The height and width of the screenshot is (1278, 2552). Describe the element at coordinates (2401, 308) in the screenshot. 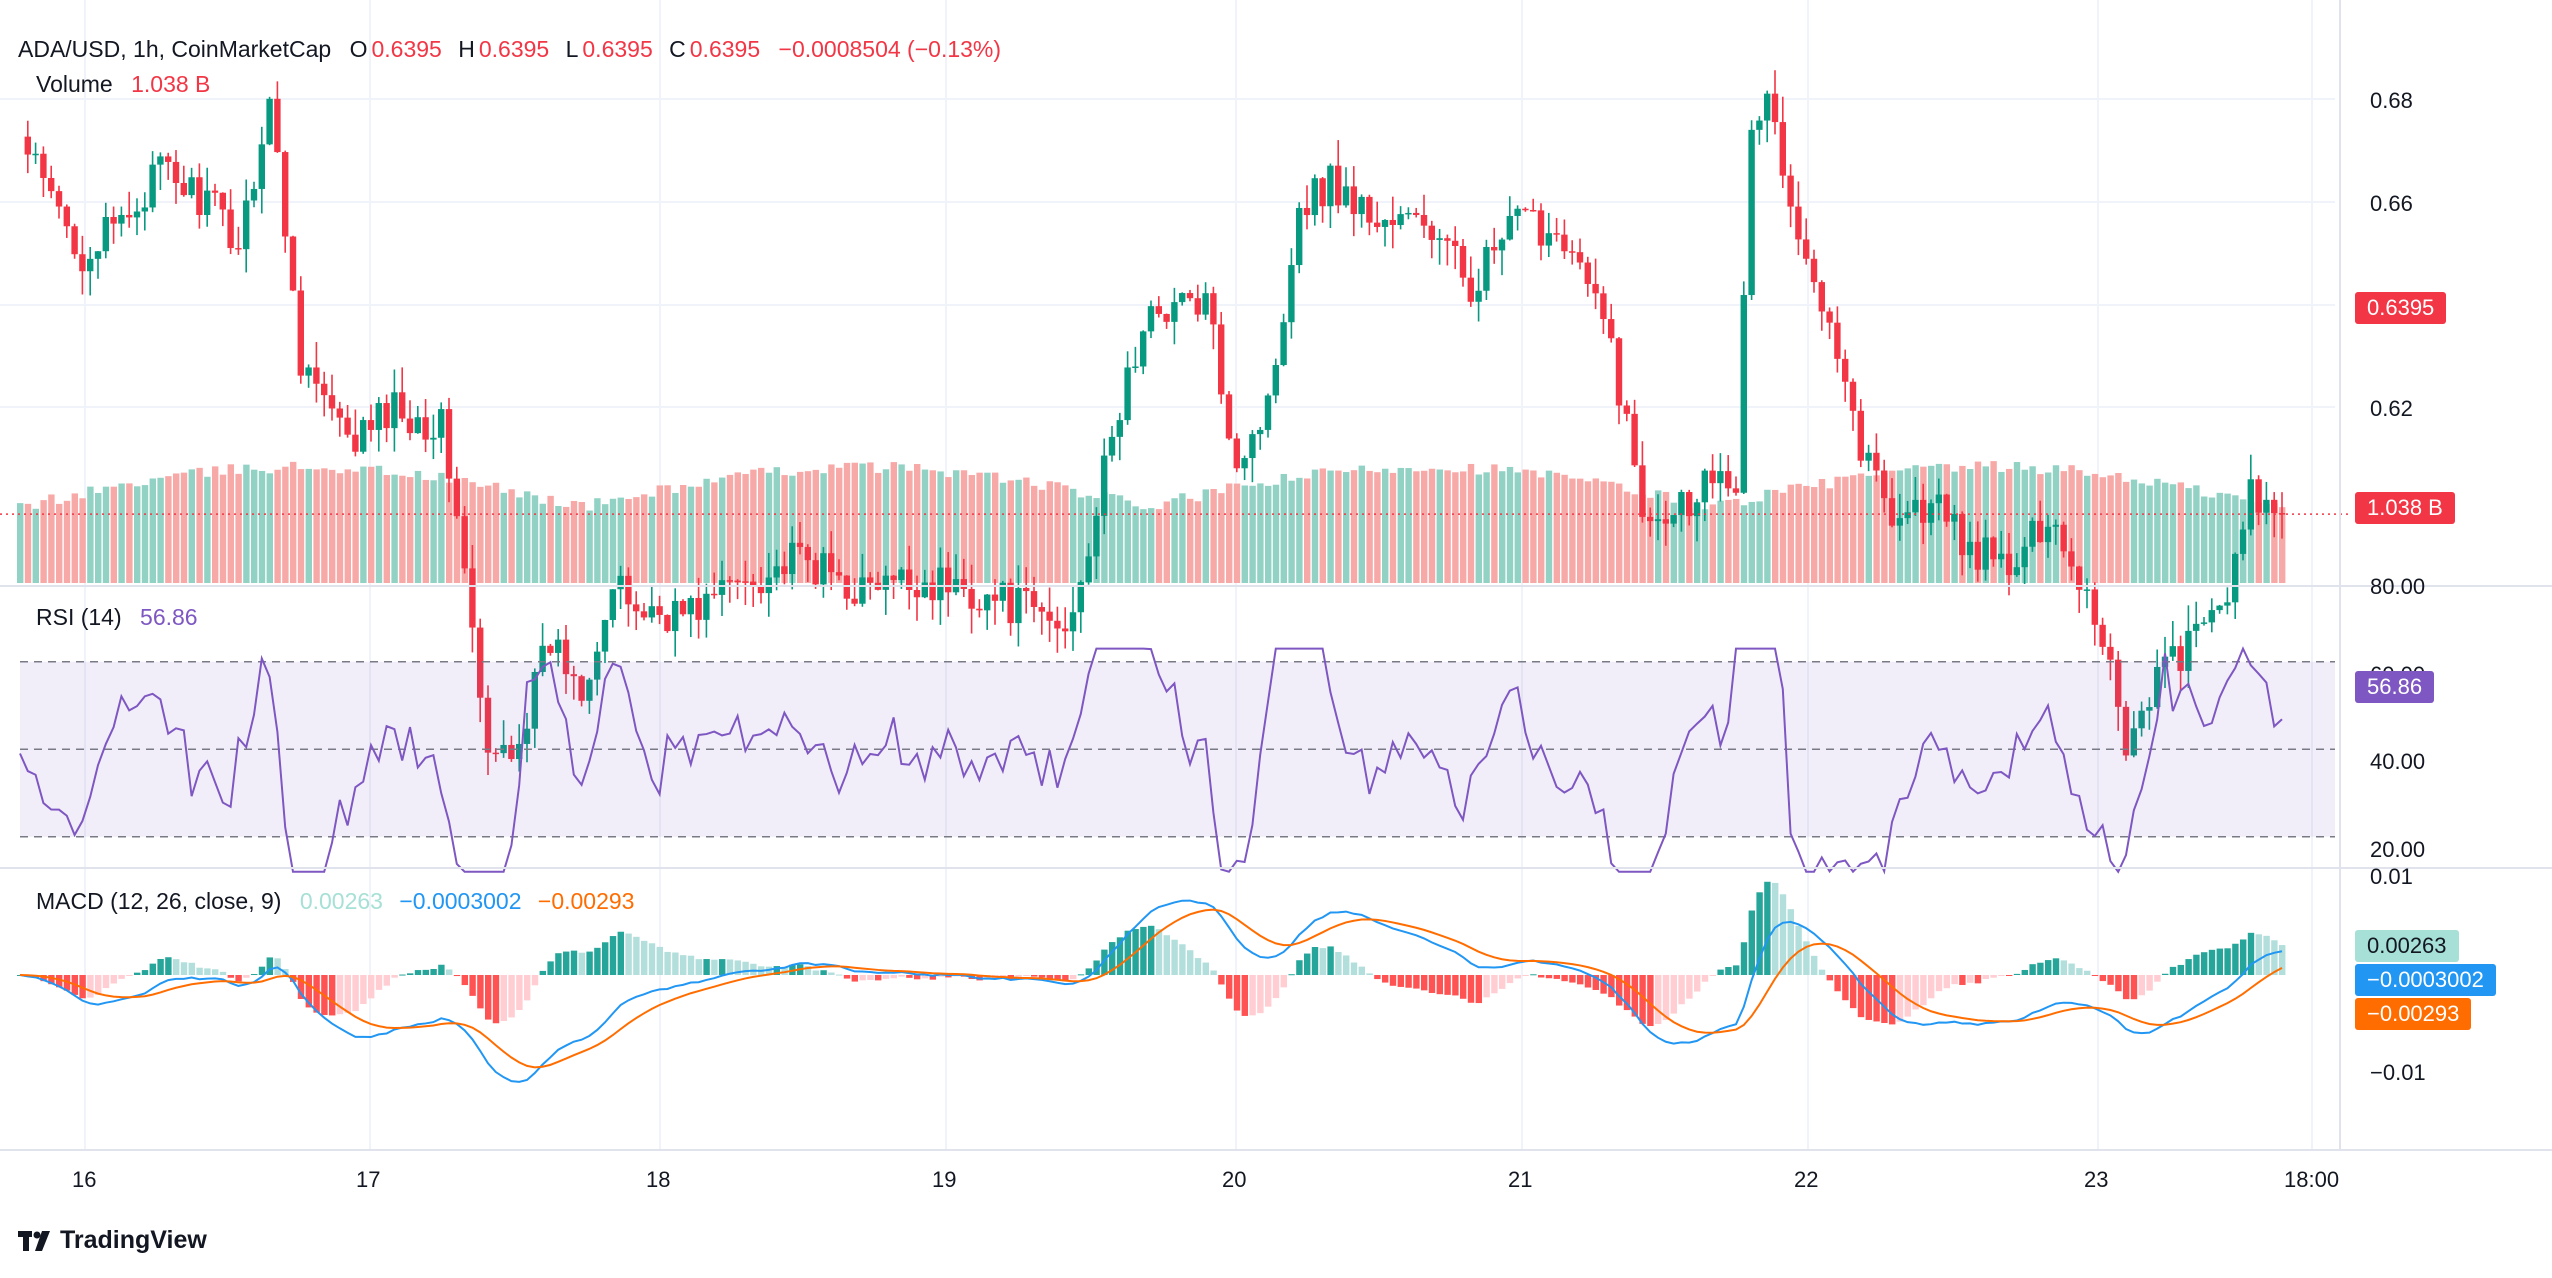

I see `last-price-tag: 0.6395` at that location.